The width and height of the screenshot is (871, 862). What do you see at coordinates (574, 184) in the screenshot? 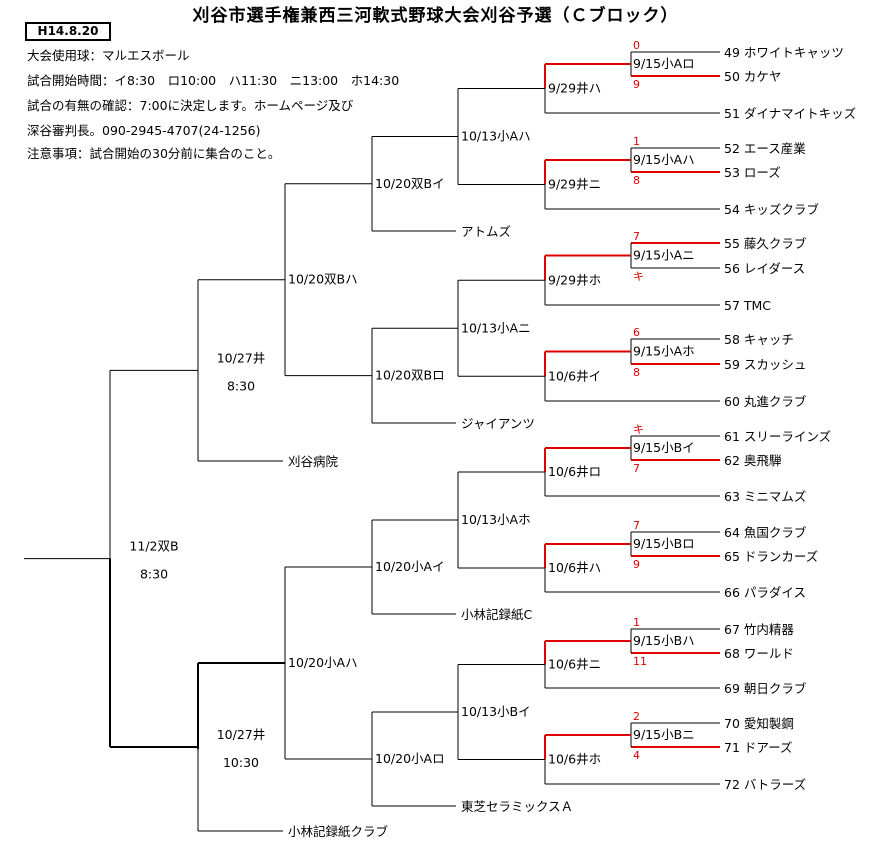
I see `round2-label-1: 9/29井ニ` at bounding box center [574, 184].